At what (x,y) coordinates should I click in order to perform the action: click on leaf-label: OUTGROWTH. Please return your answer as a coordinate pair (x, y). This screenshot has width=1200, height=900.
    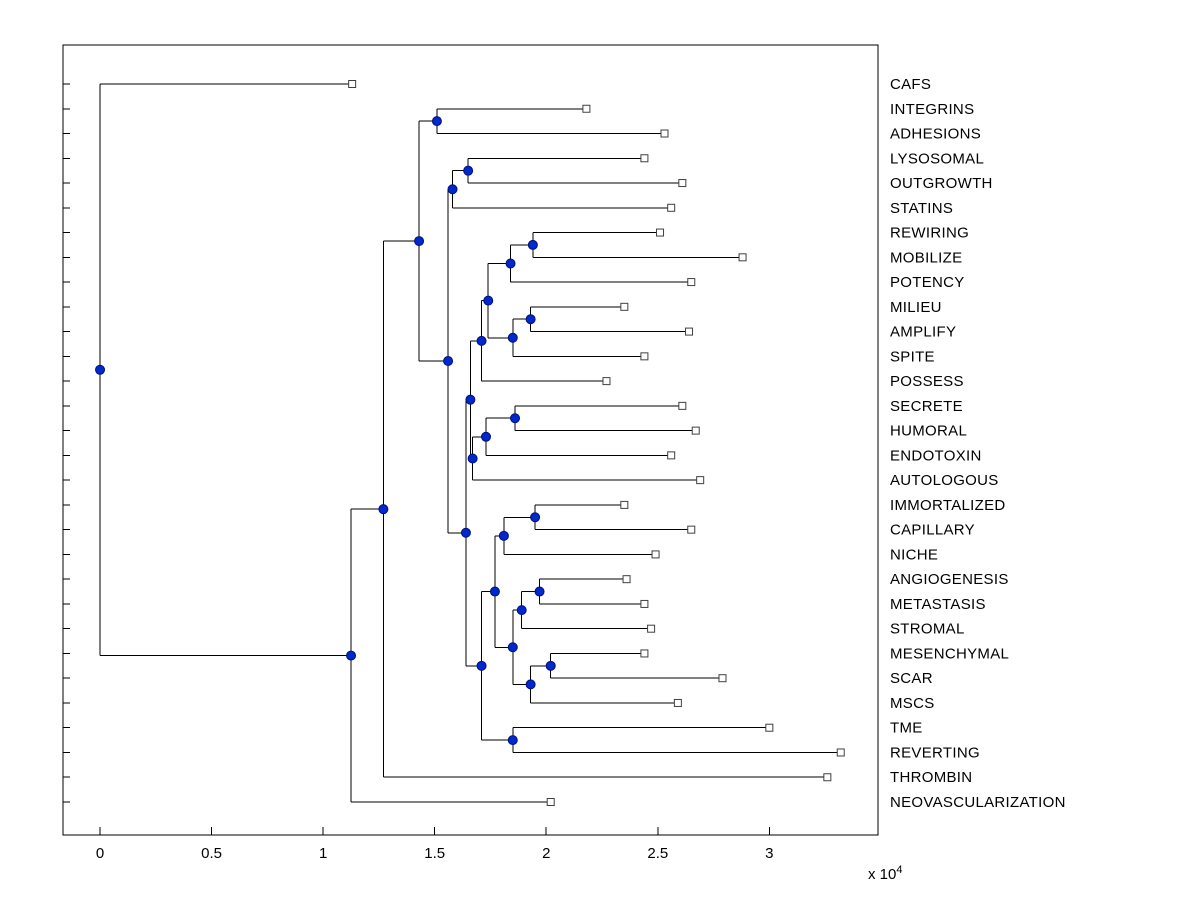
    Looking at the image, I should click on (941, 183).